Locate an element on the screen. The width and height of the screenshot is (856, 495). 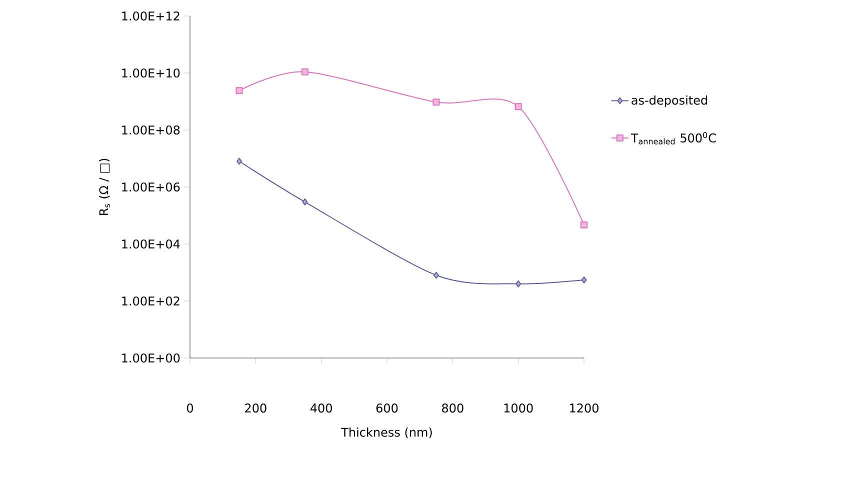
legend-label: T$_{annealed}$ 500$^{0}$C is located at coordinates (673, 138).